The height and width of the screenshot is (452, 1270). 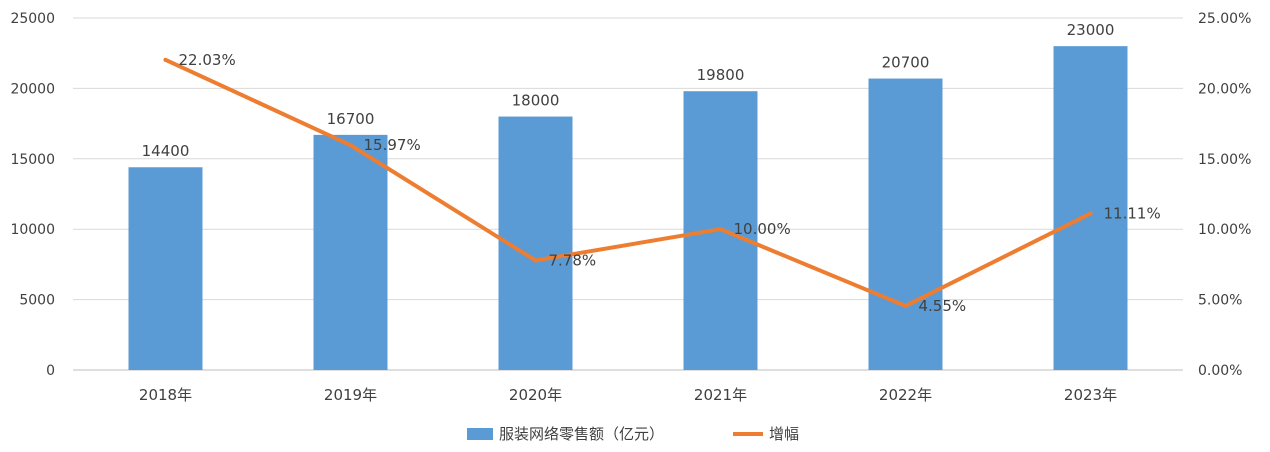 What do you see at coordinates (32, 230) in the screenshot?
I see `y-left-tick-label: 10000` at bounding box center [32, 230].